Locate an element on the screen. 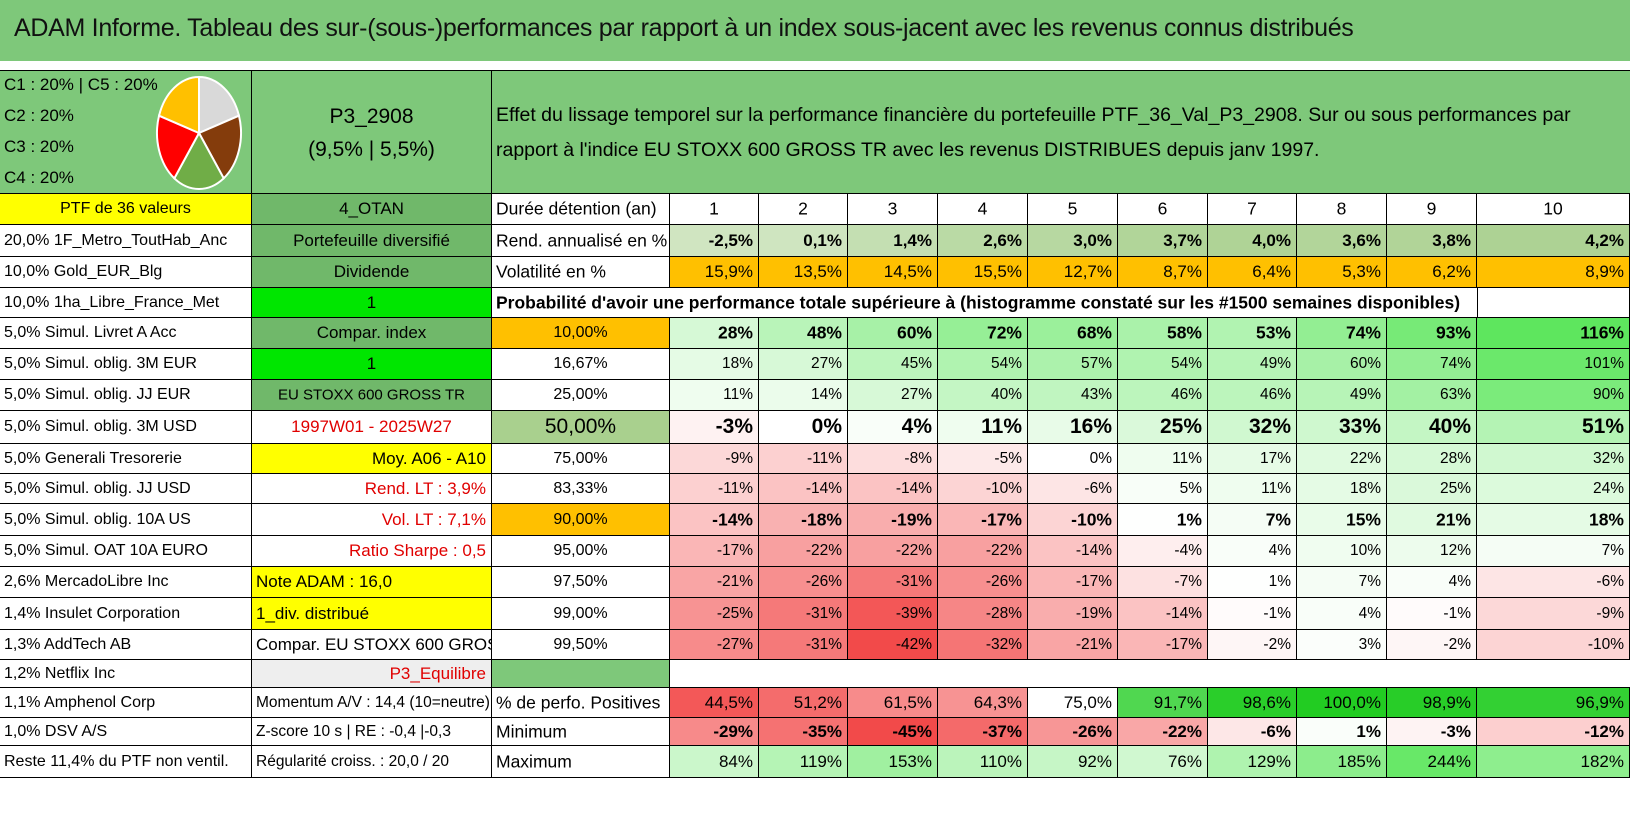  probability-value: 32% is located at coordinates (1553, 459).